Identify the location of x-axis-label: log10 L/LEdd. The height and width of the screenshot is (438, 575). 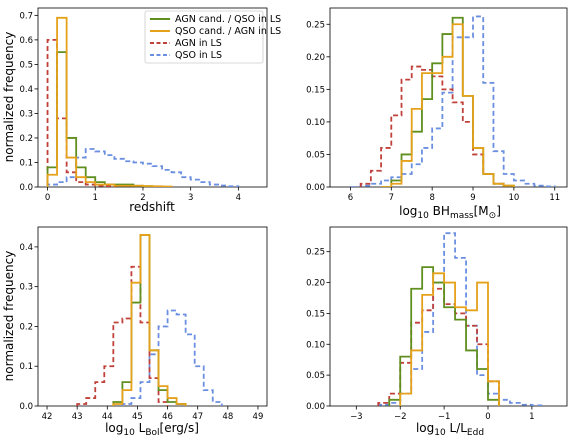
(450, 429).